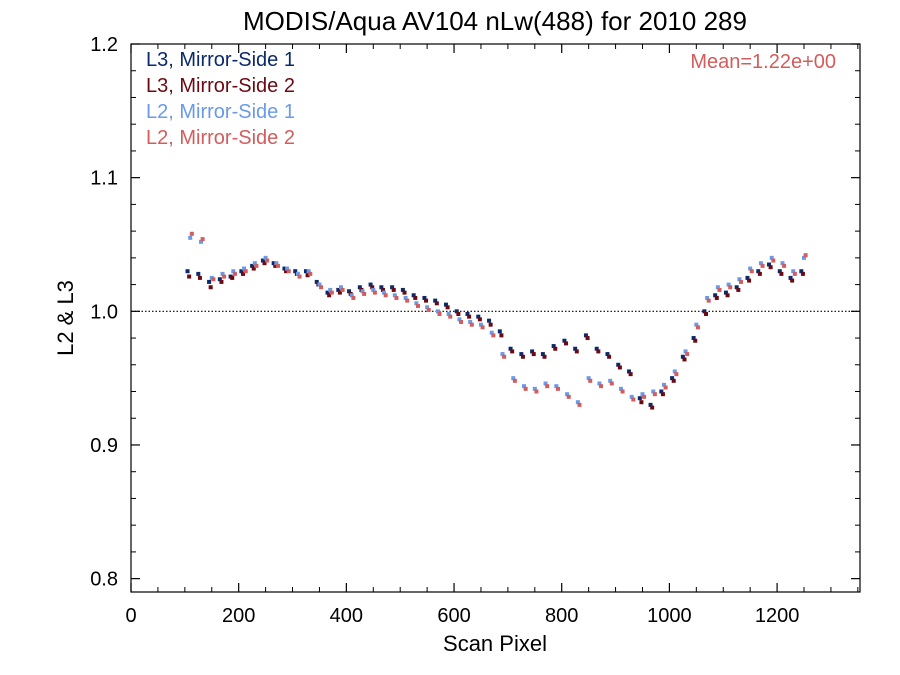 The height and width of the screenshot is (675, 900). What do you see at coordinates (453, 616) in the screenshot?
I see `x-tick-label: 600` at bounding box center [453, 616].